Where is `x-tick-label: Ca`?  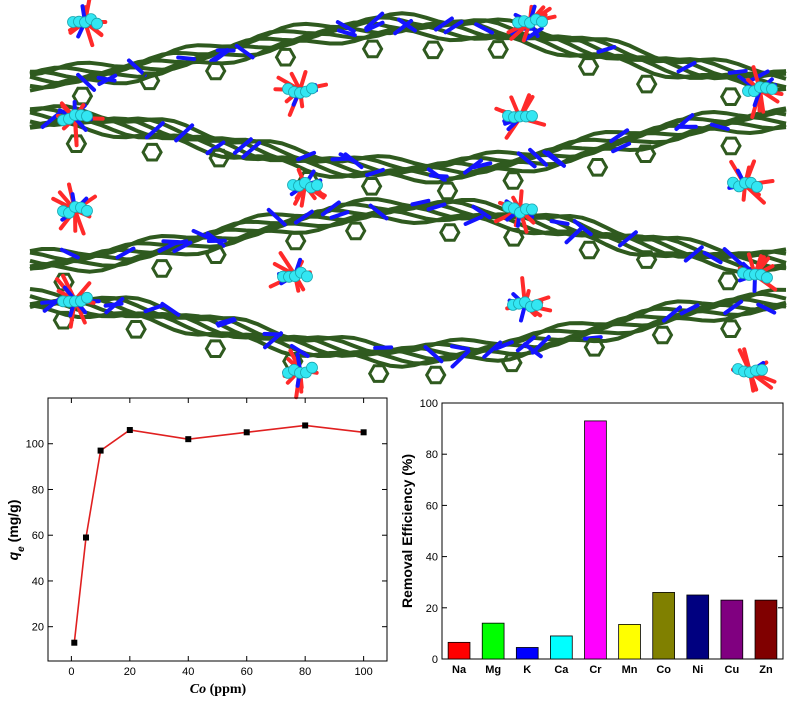
x-tick-label: Ca is located at coordinates (561, 670).